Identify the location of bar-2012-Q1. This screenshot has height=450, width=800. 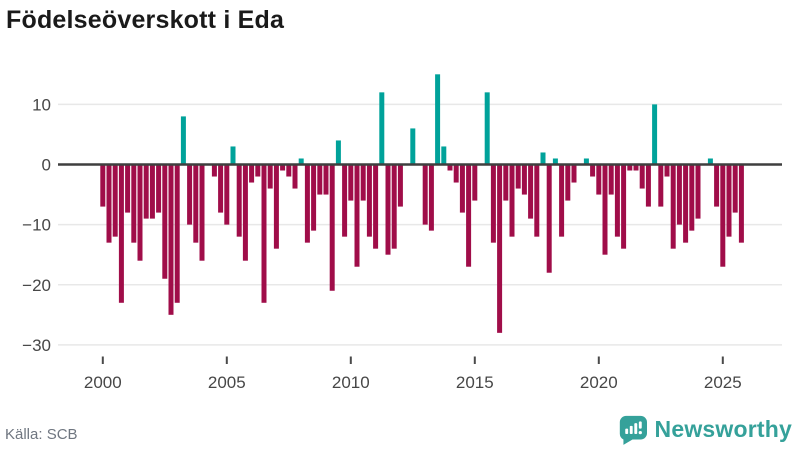
(400, 185).